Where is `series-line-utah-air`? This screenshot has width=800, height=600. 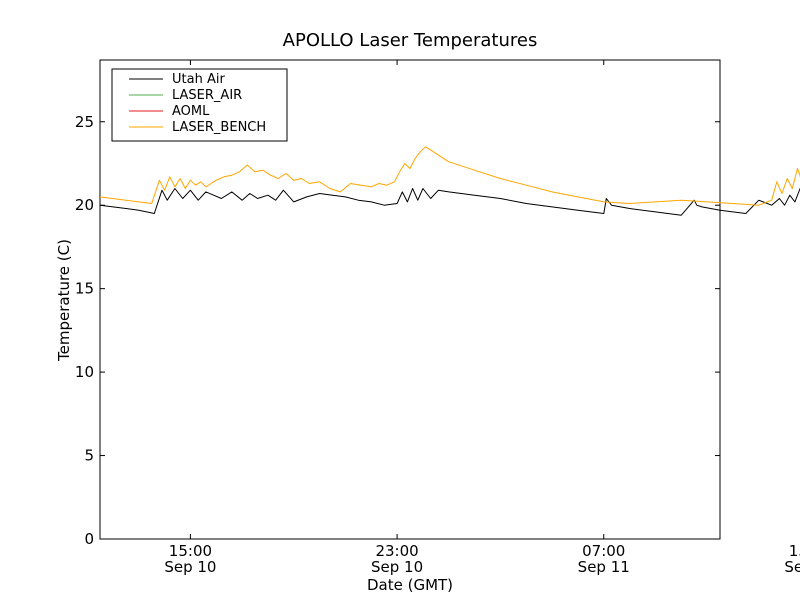
series-line-utah-air is located at coordinates (449, 202).